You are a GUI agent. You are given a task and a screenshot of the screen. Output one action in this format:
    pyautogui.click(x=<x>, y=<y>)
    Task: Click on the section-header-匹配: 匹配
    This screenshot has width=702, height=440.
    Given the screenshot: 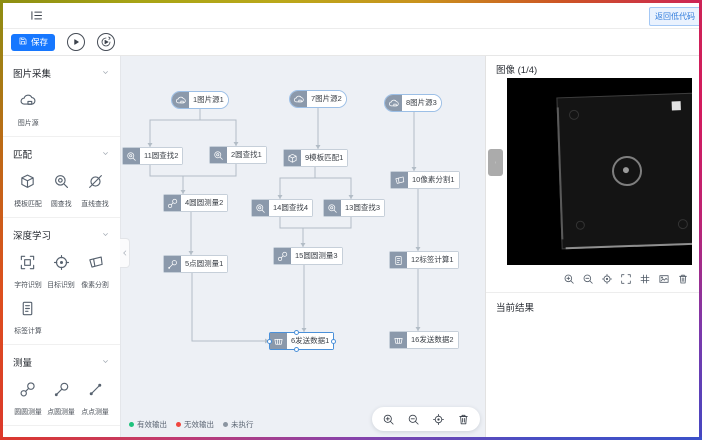 What is the action you would take?
    pyautogui.click(x=61, y=153)
    